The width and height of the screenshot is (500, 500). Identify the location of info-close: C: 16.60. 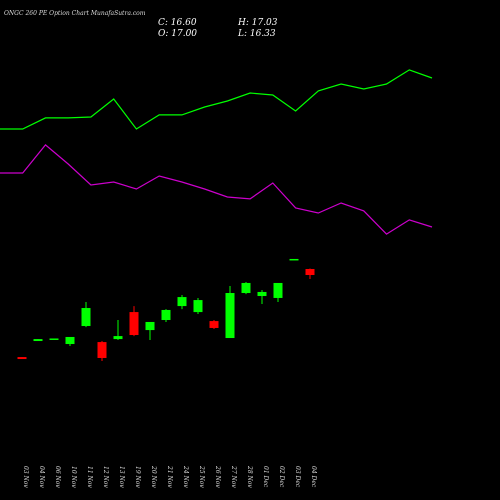
(177, 23).